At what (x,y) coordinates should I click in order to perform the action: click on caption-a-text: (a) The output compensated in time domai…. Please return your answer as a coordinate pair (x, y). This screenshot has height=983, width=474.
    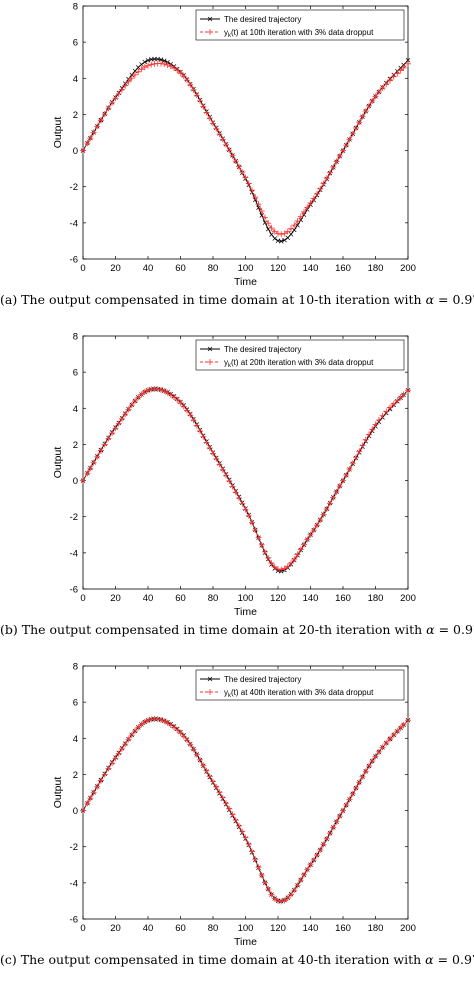
    Looking at the image, I should click on (213, 299).